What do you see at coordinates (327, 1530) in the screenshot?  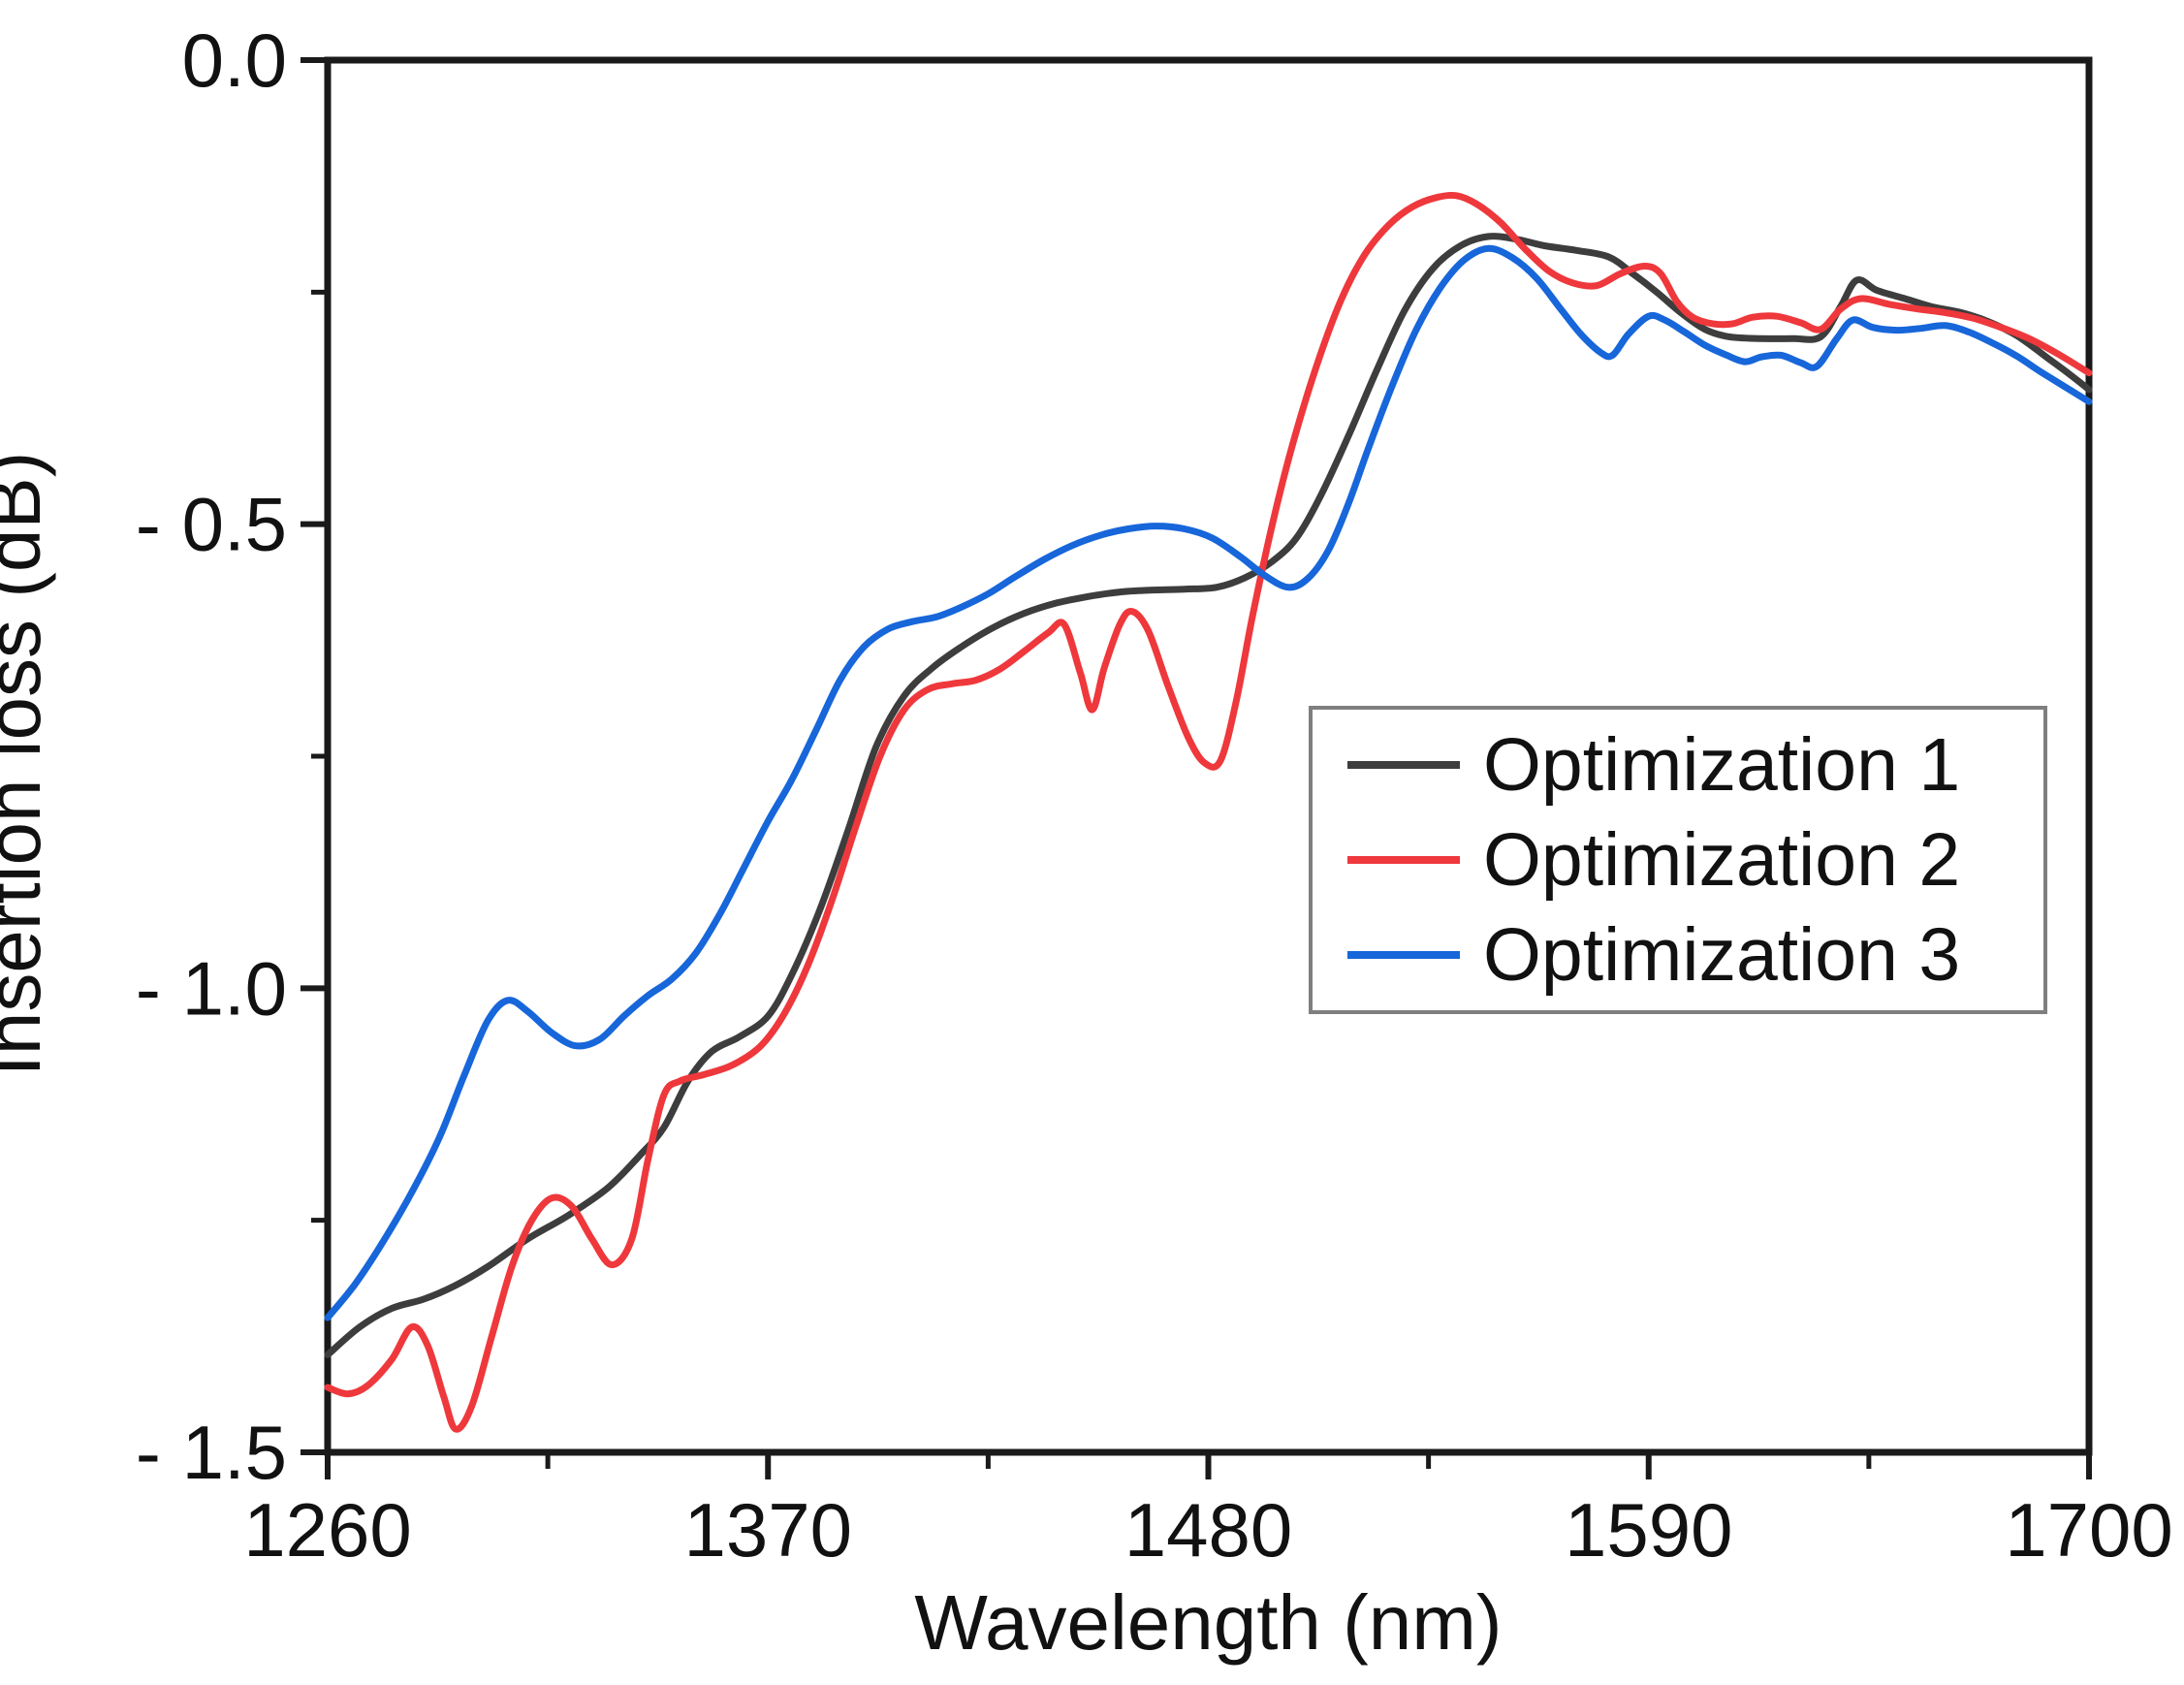 I see `x-tick-label: 1260` at bounding box center [327, 1530].